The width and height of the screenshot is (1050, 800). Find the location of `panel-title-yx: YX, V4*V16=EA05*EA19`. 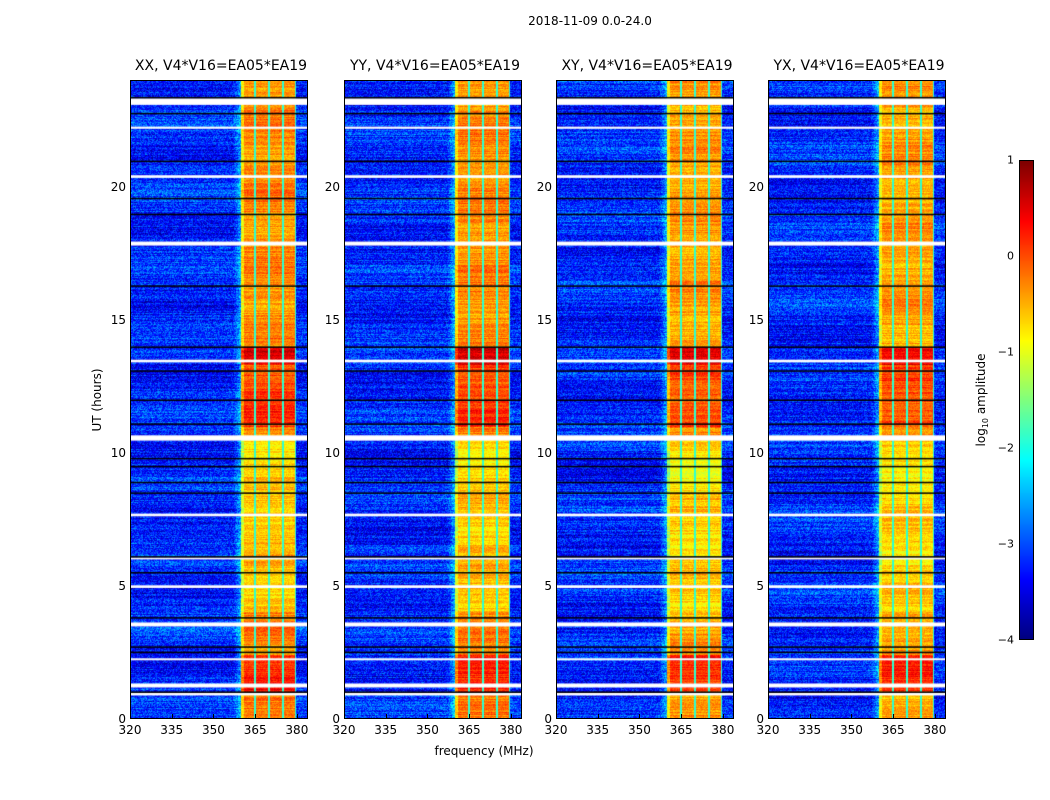

panel-title-yx: YX, V4*V16=EA05*EA19 is located at coordinates (859, 66).